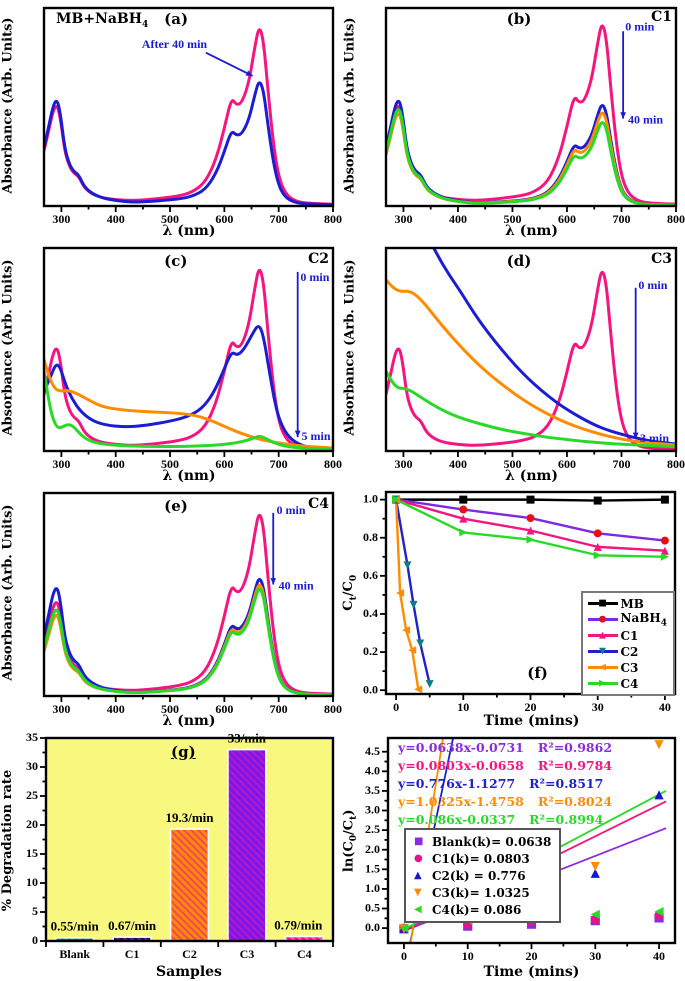 The width and height of the screenshot is (685, 981). I want to click on legend-label: C4, so click(629, 683).